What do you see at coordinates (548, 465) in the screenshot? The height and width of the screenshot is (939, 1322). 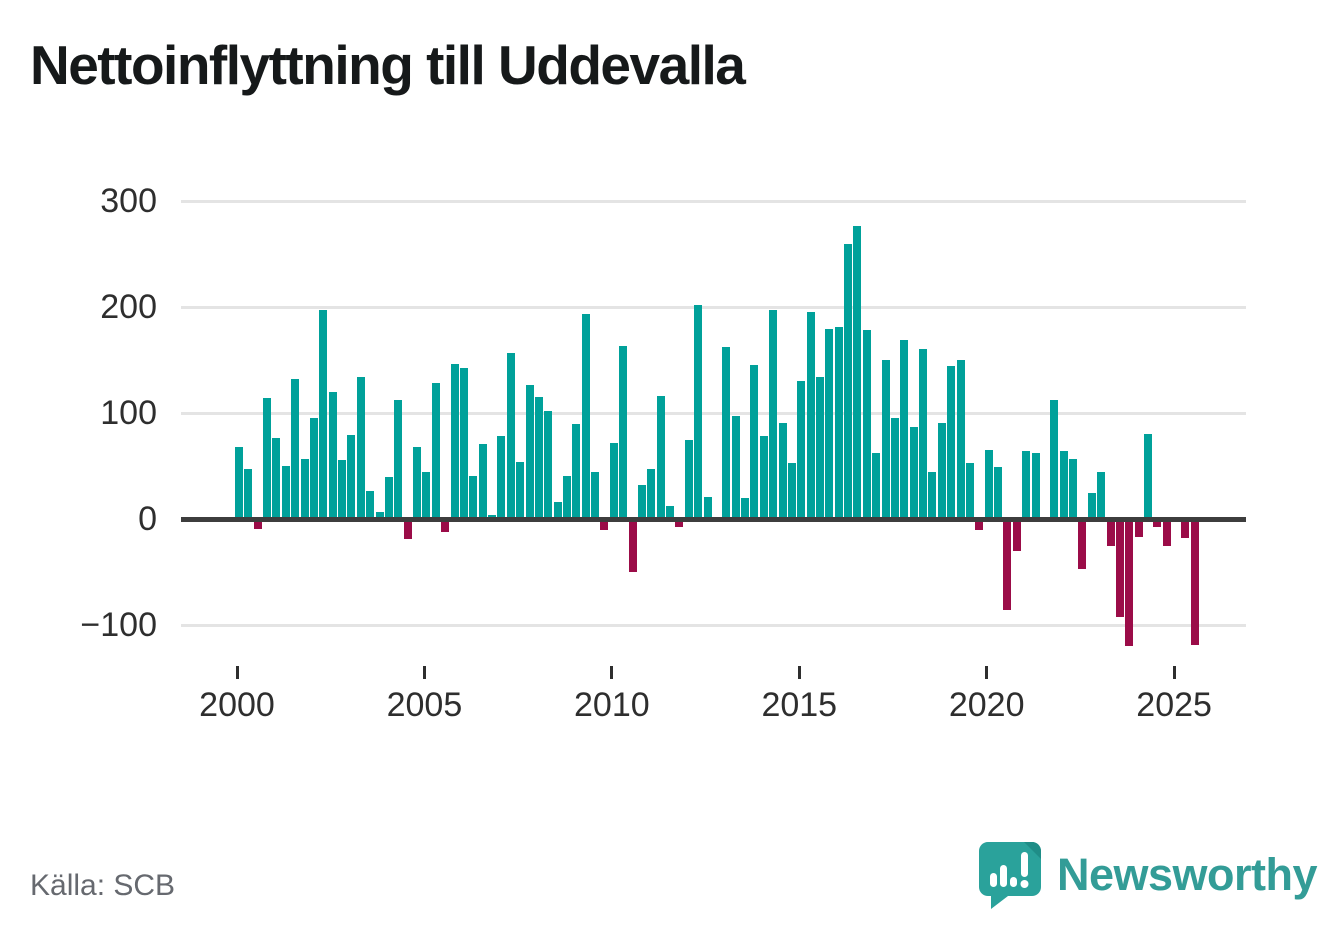 I see `bar-2008-q2` at bounding box center [548, 465].